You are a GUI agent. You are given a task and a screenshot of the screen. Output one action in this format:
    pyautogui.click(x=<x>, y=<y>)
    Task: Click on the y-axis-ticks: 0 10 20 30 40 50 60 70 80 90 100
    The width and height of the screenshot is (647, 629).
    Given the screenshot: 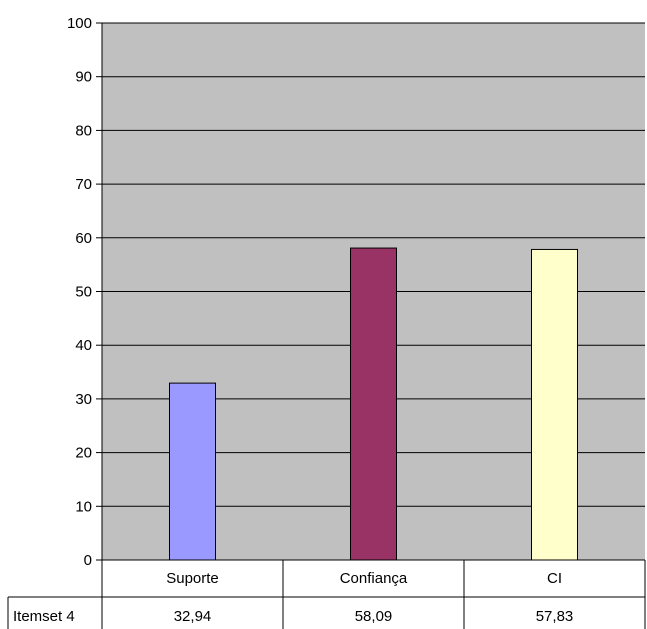 What is the action you would take?
    pyautogui.click(x=84, y=292)
    